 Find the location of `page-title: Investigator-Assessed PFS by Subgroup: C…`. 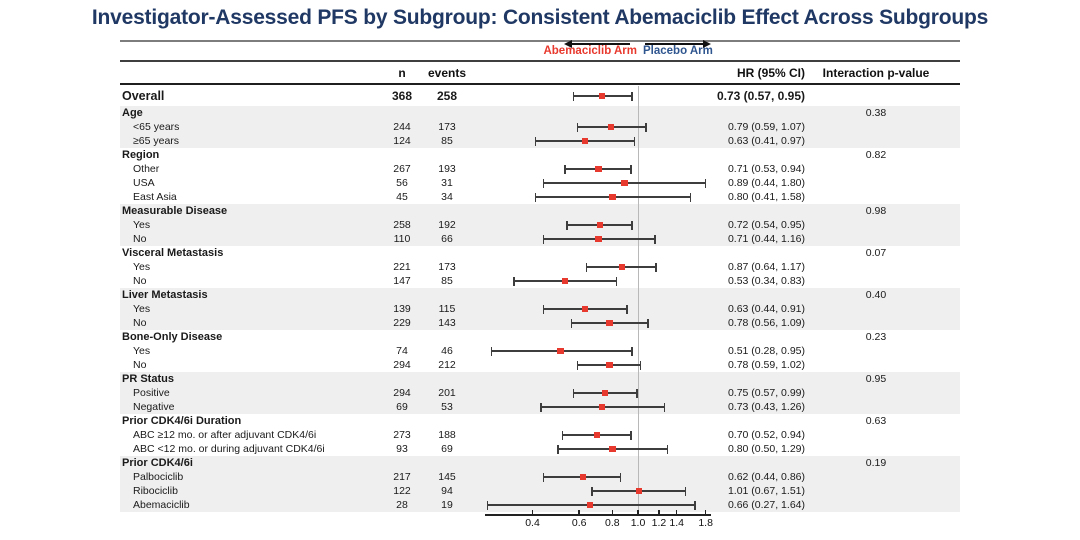

page-title: Investigator-Assessed PFS by Subgroup: C… is located at coordinates (540, 17).